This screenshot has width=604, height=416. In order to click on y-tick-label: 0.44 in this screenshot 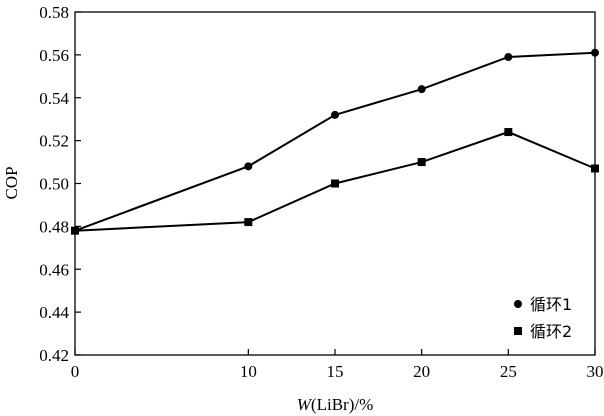, I will do `click(54, 312)`.